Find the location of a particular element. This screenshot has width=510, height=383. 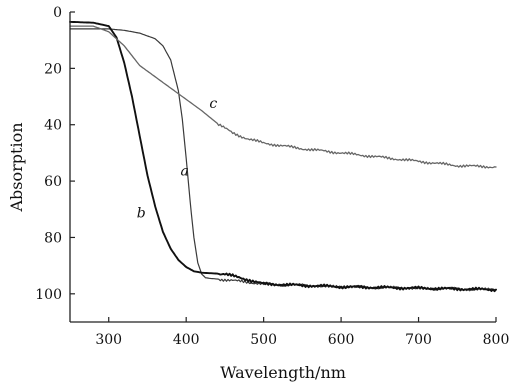

curve-label-b: b is located at coordinates (141, 214).